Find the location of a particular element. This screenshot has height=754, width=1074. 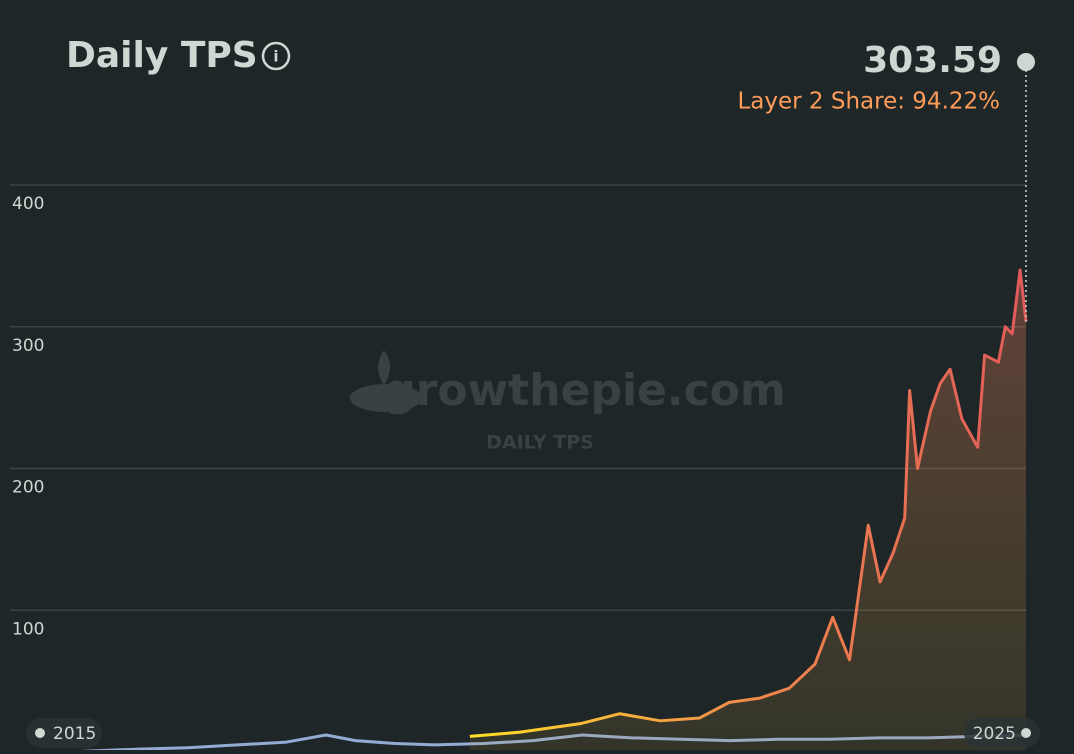

y-tick-label: 200 is located at coordinates (28, 488).